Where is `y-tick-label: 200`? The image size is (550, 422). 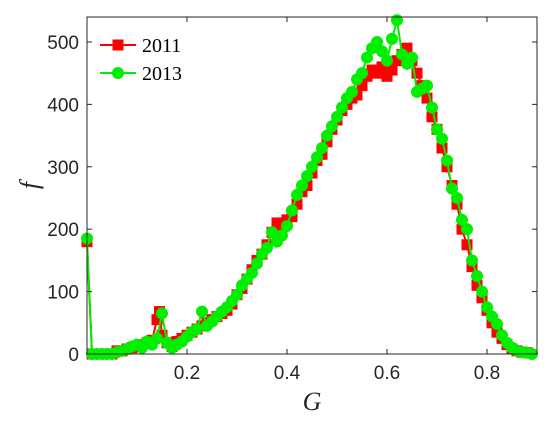
y-tick-label: 200 is located at coordinates (63, 230).